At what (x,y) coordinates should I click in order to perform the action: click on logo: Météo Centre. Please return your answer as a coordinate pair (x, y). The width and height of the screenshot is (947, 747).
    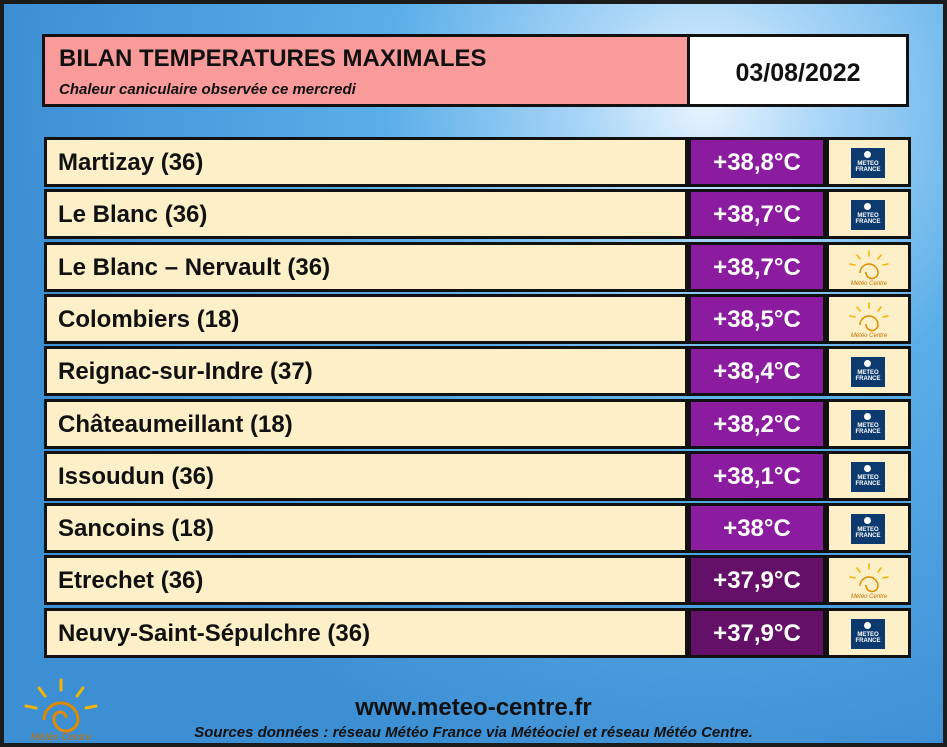
    Looking at the image, I should click on (61, 710).